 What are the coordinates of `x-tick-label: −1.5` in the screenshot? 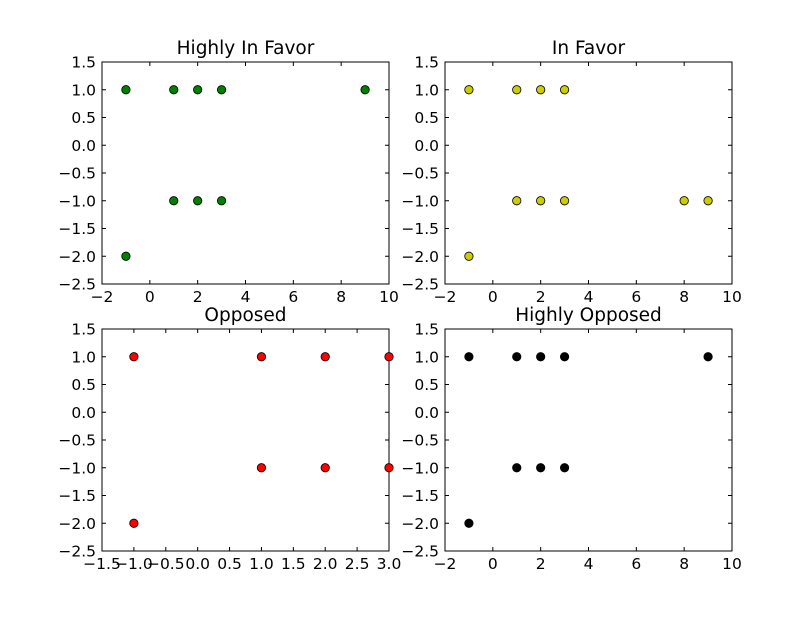 It's located at (102, 564).